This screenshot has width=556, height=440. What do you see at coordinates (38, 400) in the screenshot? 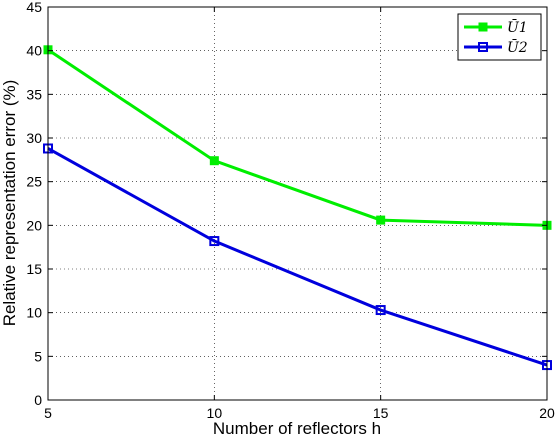
I see `y-tick-label: 0` at bounding box center [38, 400].